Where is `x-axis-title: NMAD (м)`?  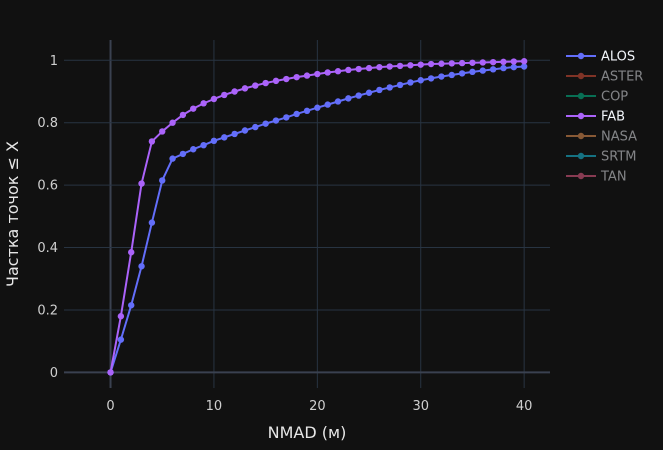 x-axis-title: NMAD (м) is located at coordinates (307, 432).